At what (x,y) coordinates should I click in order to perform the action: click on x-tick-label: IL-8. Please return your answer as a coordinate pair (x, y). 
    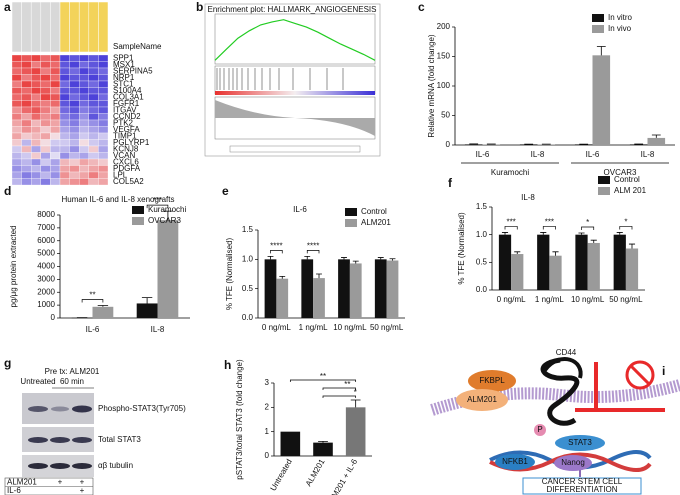
    Looking at the image, I should click on (538, 154).